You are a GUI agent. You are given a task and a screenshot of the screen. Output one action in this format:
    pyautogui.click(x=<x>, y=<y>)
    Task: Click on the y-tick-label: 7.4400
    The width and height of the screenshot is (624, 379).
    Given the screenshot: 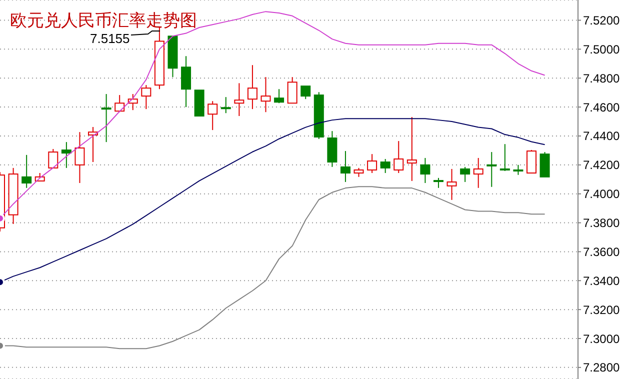 What is the action you would take?
    pyautogui.click(x=601, y=136)
    